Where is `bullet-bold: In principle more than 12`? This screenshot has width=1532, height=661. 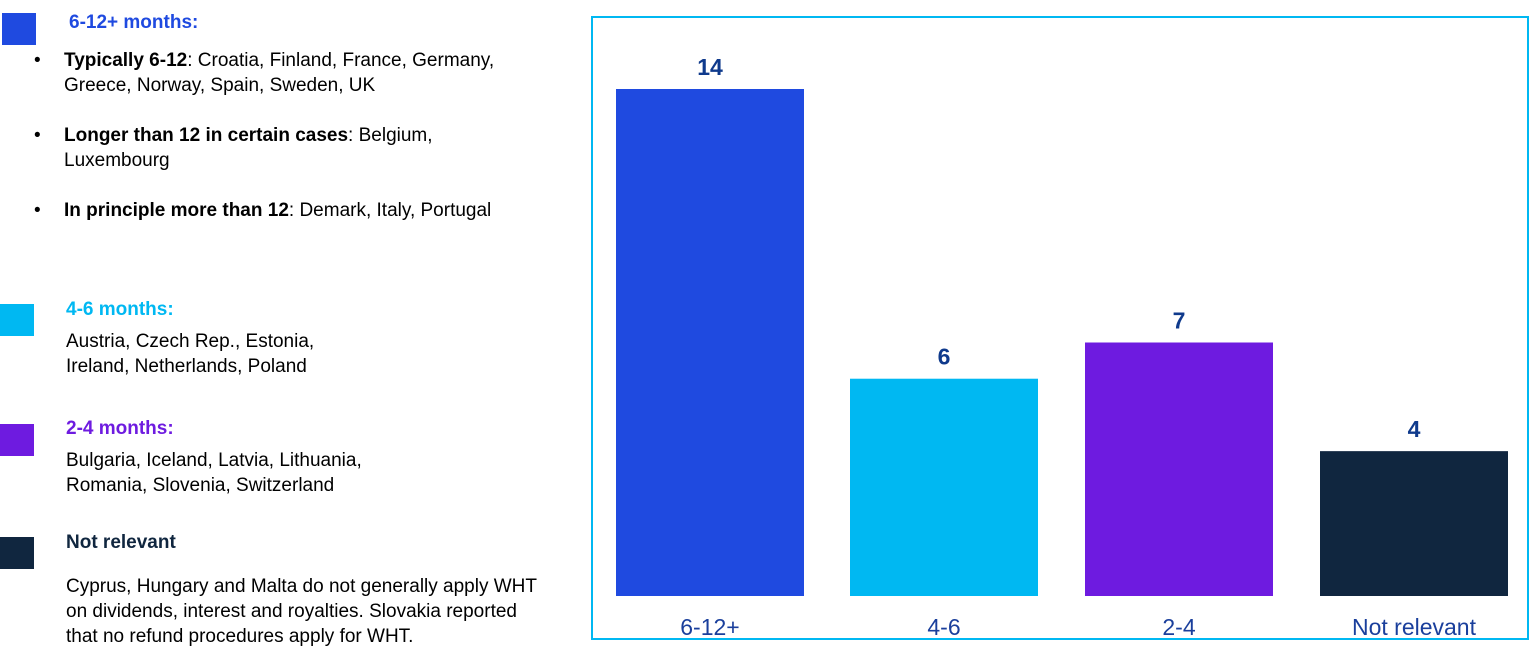 bullet-bold: In principle more than 12 is located at coordinates (176, 210).